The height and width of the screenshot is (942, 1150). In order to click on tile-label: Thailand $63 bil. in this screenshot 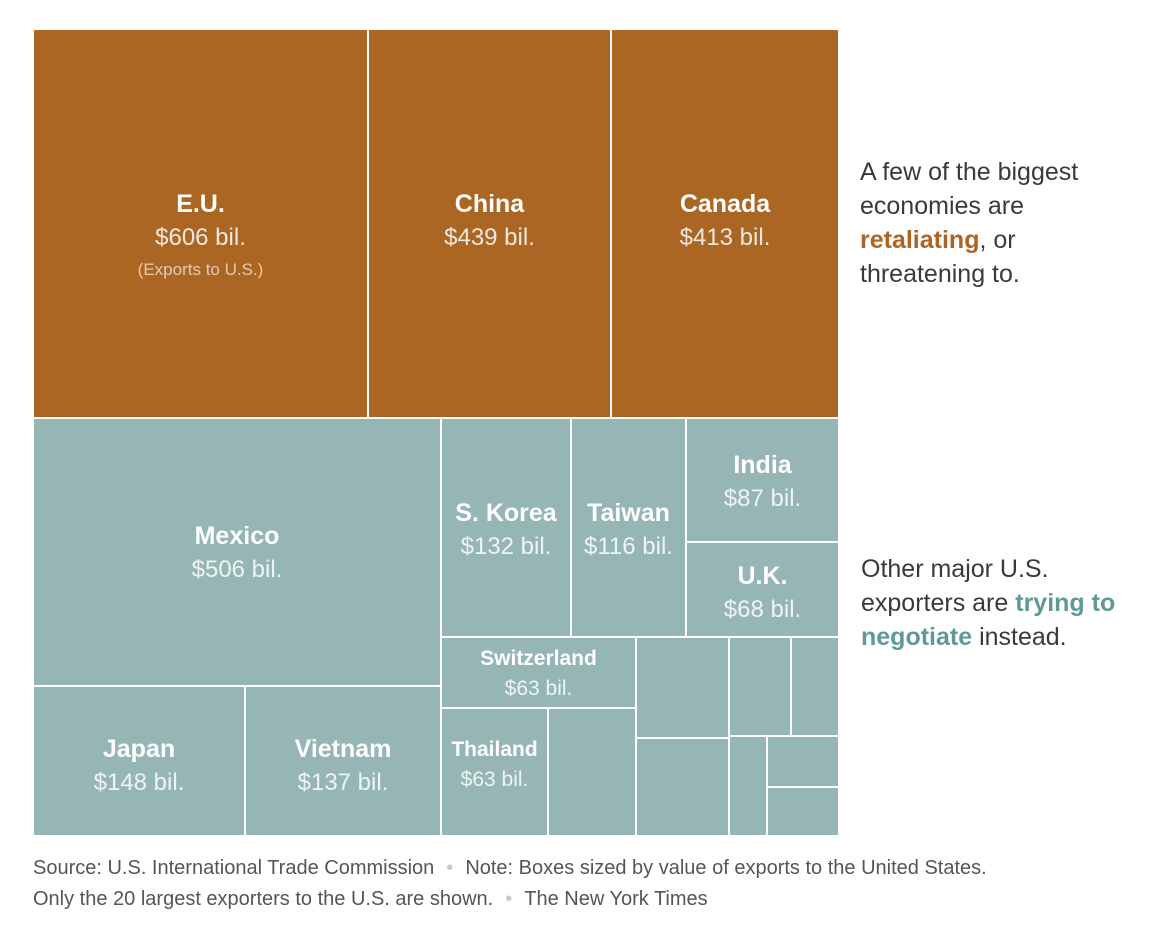, I will do `click(494, 765)`.